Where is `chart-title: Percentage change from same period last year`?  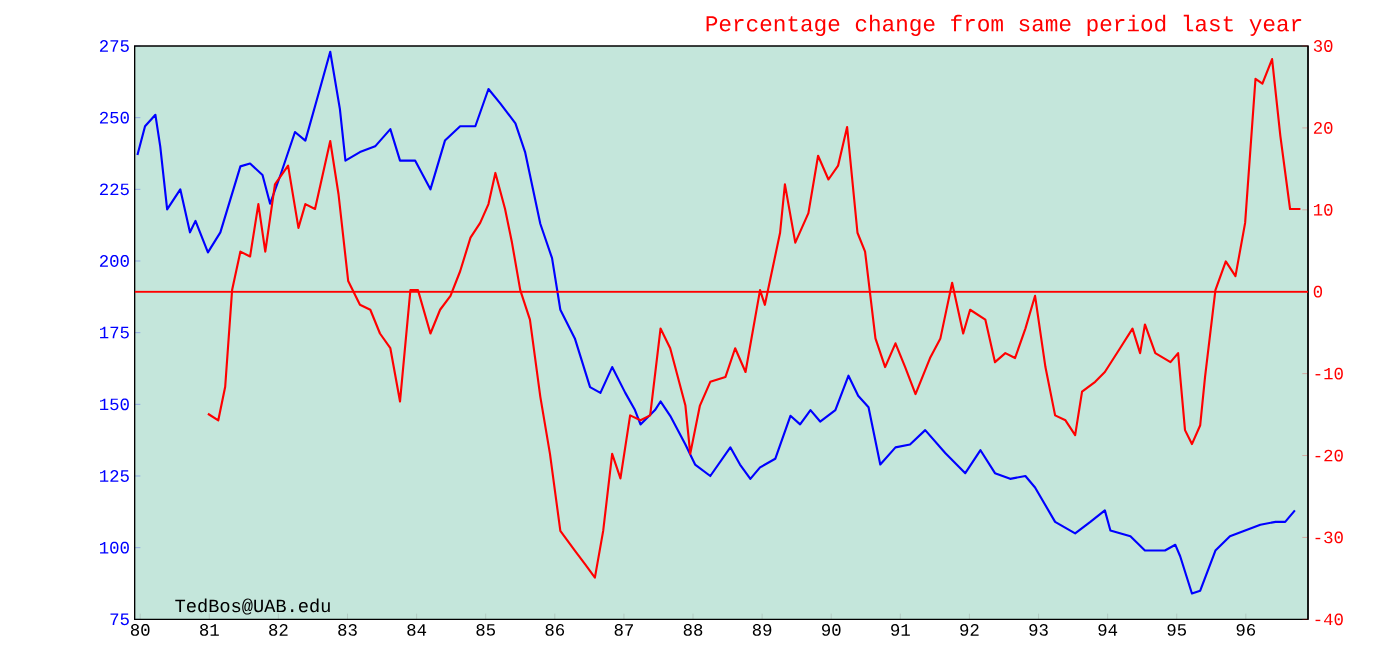 chart-title: Percentage change from same period last year is located at coordinates (1004, 25).